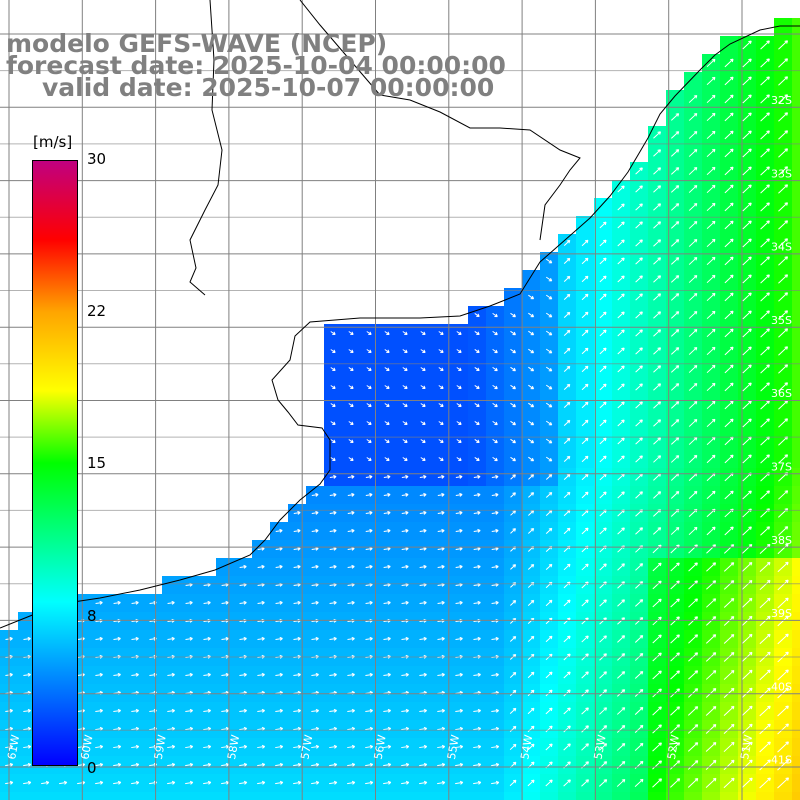 This screenshot has width=800, height=800. I want to click on colorbar-tick-22: 22, so click(97, 311).